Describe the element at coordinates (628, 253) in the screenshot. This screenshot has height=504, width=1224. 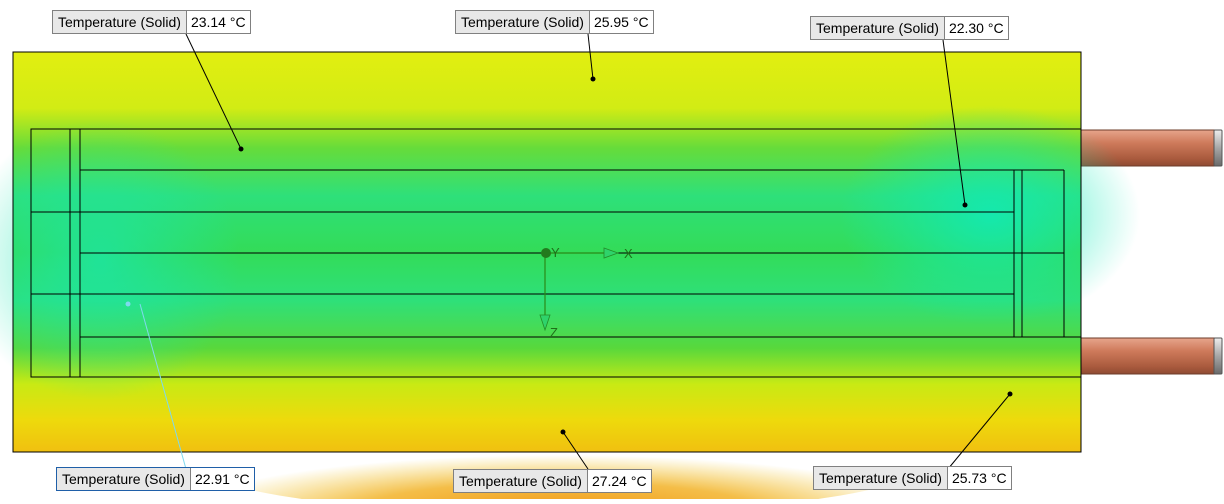
I see `axis-x-label: X` at that location.